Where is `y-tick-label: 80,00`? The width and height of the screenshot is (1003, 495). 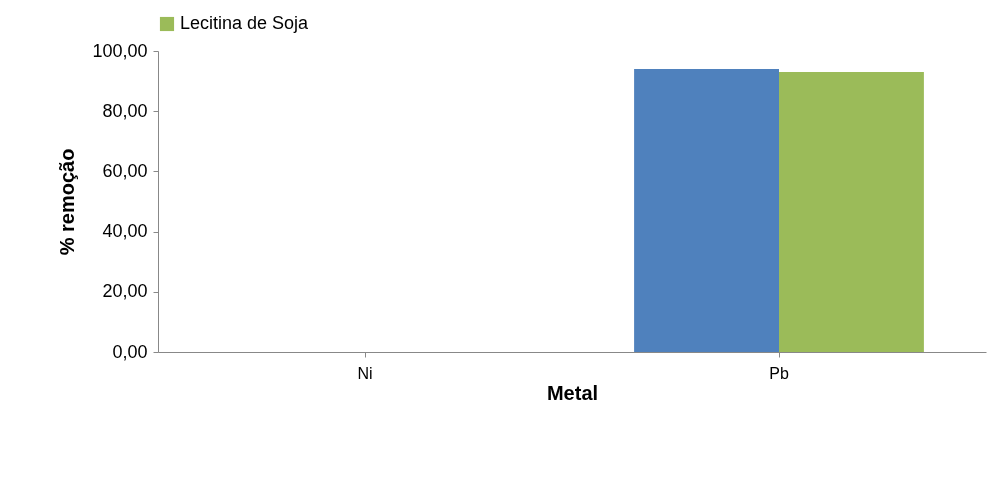
y-tick-label: 80,00 is located at coordinates (125, 110).